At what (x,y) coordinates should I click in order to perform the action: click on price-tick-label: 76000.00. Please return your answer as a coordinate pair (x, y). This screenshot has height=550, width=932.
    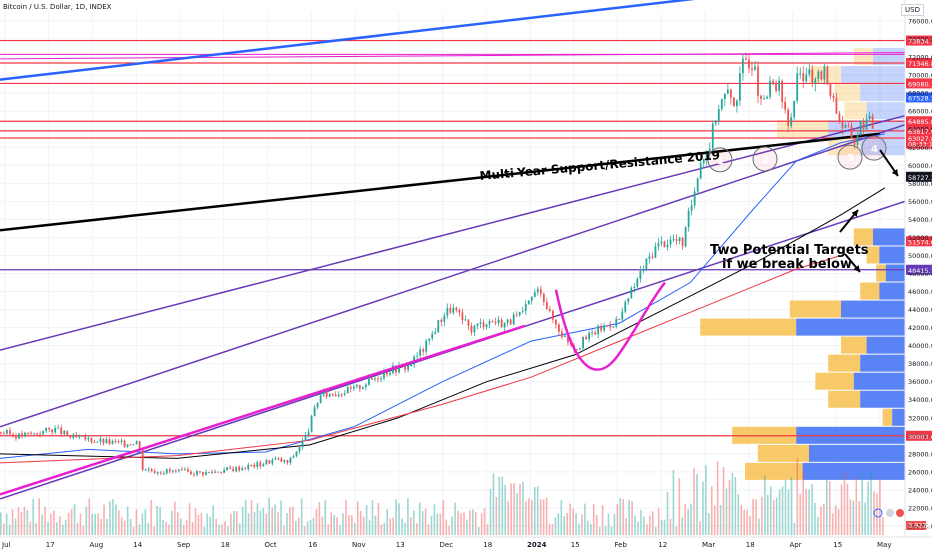
    Looking at the image, I should click on (920, 22).